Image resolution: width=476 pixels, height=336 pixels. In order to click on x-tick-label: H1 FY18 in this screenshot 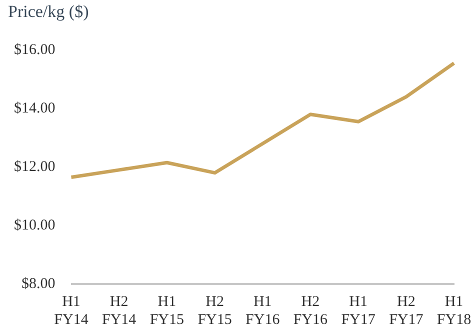, I will do `click(454, 311)`.